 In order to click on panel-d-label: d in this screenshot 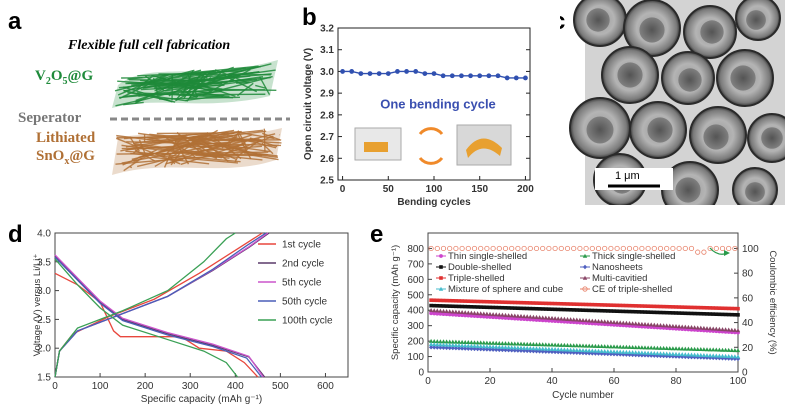, I will do `click(15, 234)`.